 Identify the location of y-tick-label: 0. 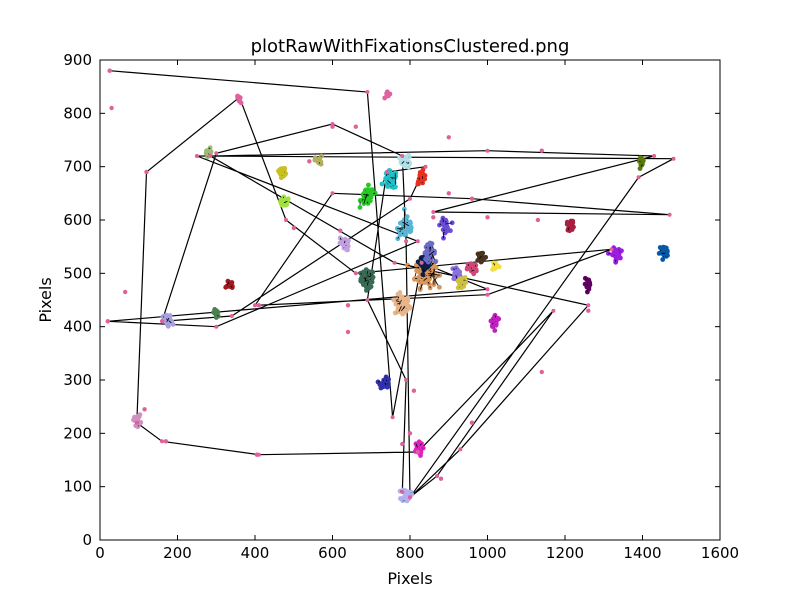
(87, 540).